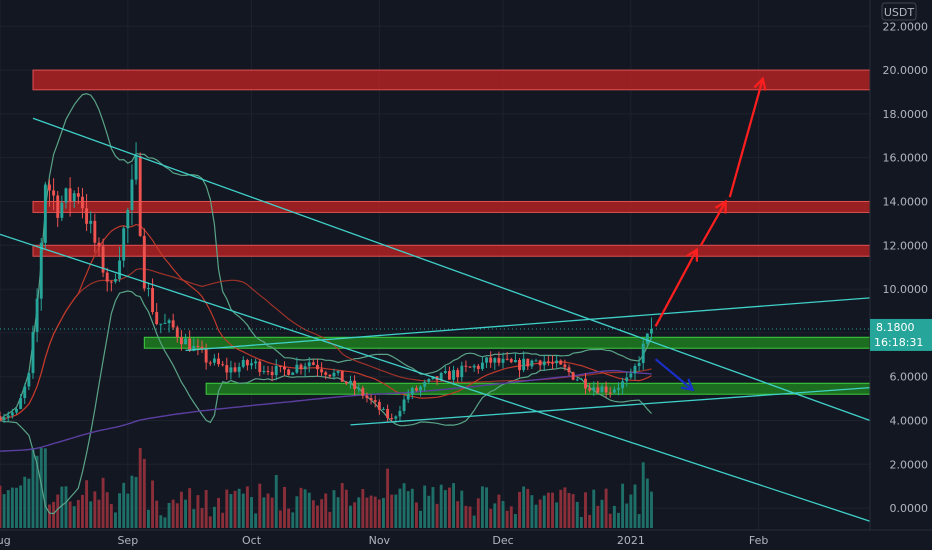 Image resolution: width=932 pixels, height=550 pixels. I want to click on arrow-shaft, so click(674, 374).